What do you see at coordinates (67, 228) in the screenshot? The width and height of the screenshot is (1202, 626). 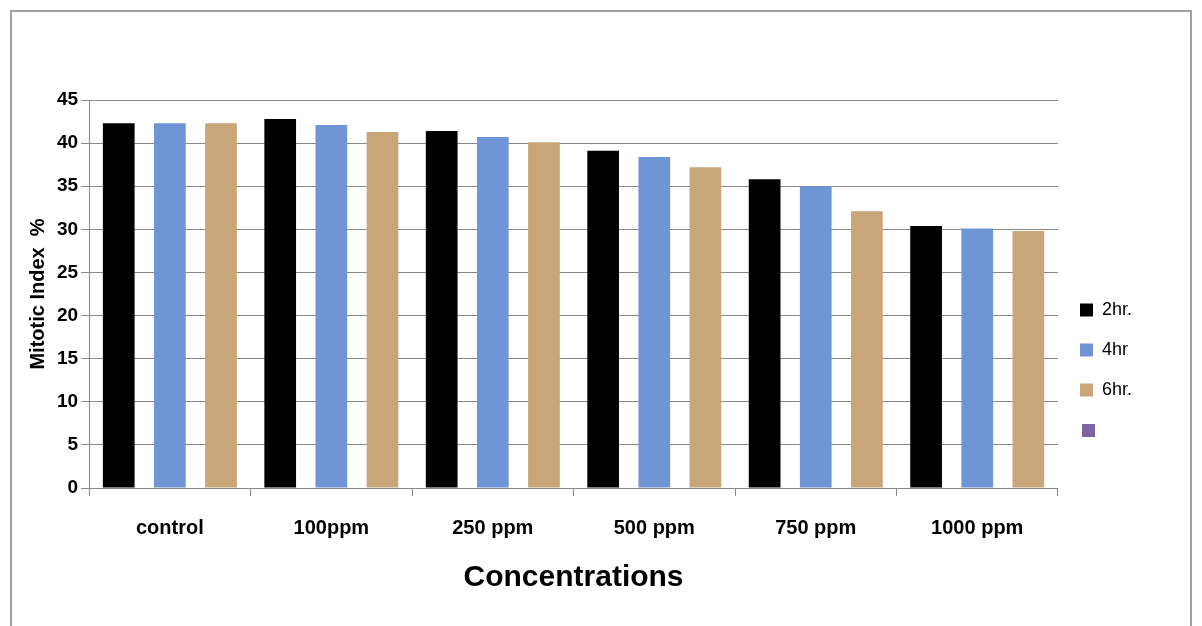 I see `y-tick-label: 30` at bounding box center [67, 228].